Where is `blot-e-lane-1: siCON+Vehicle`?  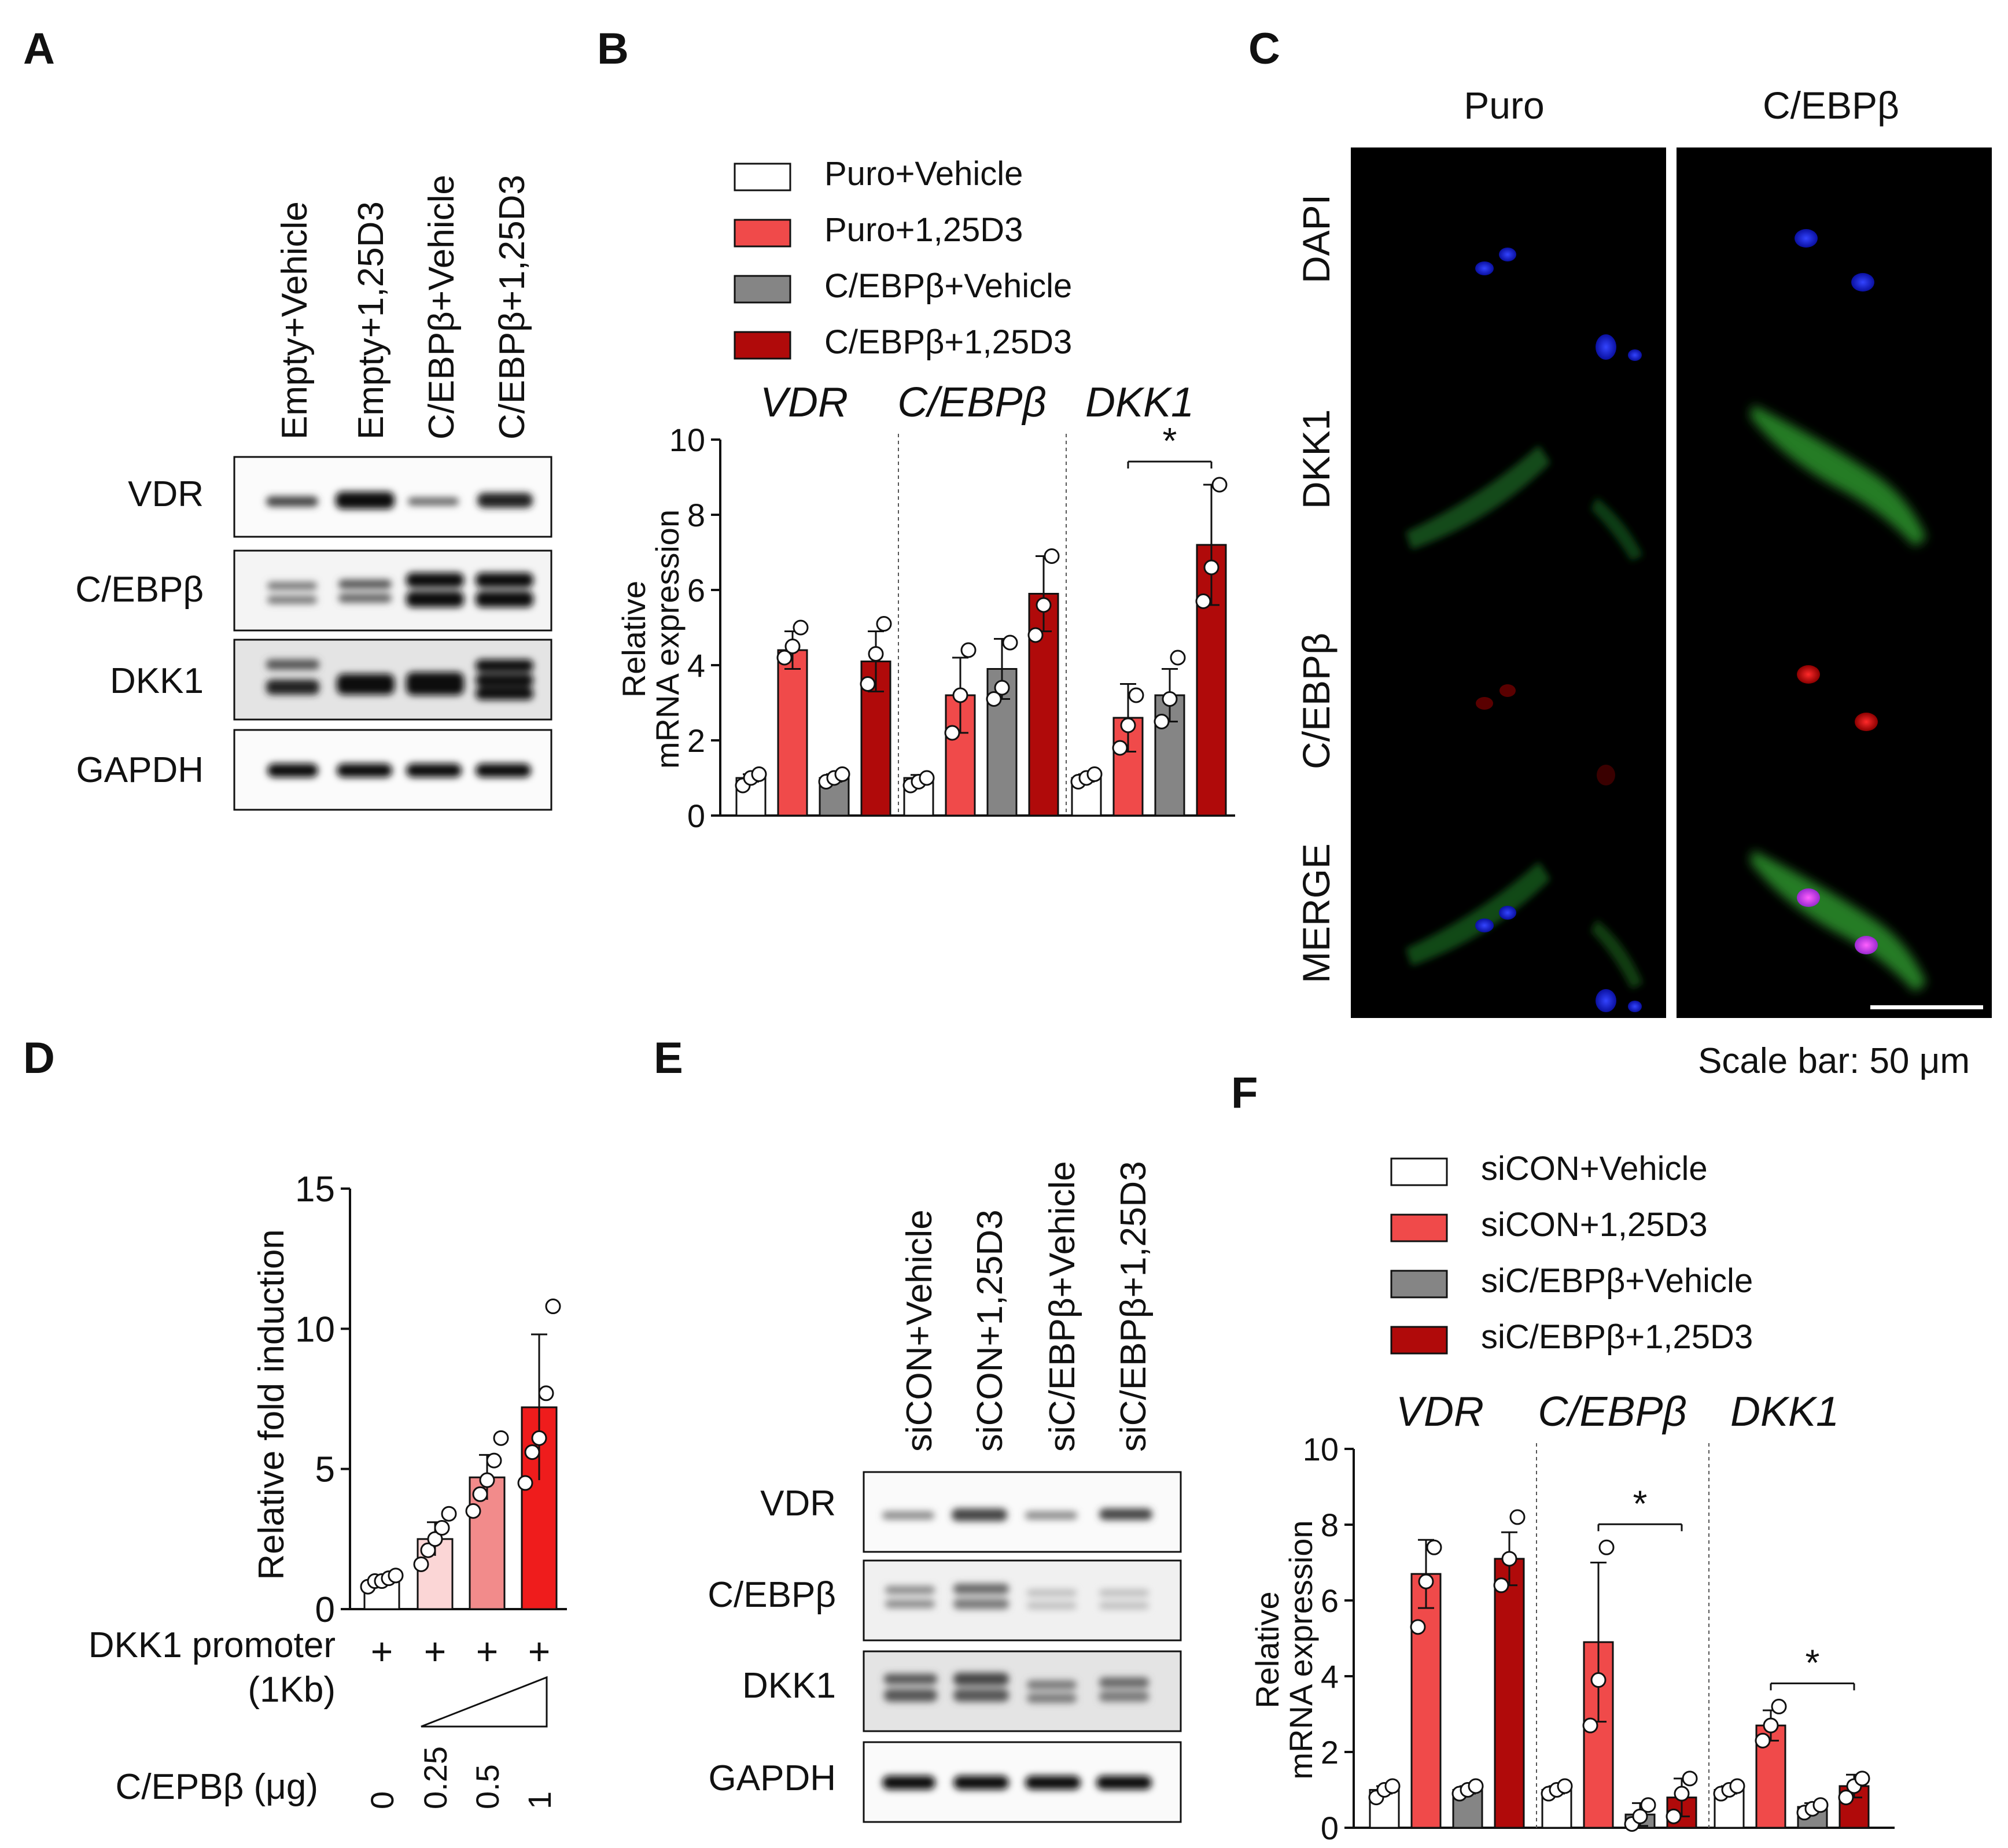
blot-e-lane-1: siCON+Vehicle is located at coordinates (919, 1331).